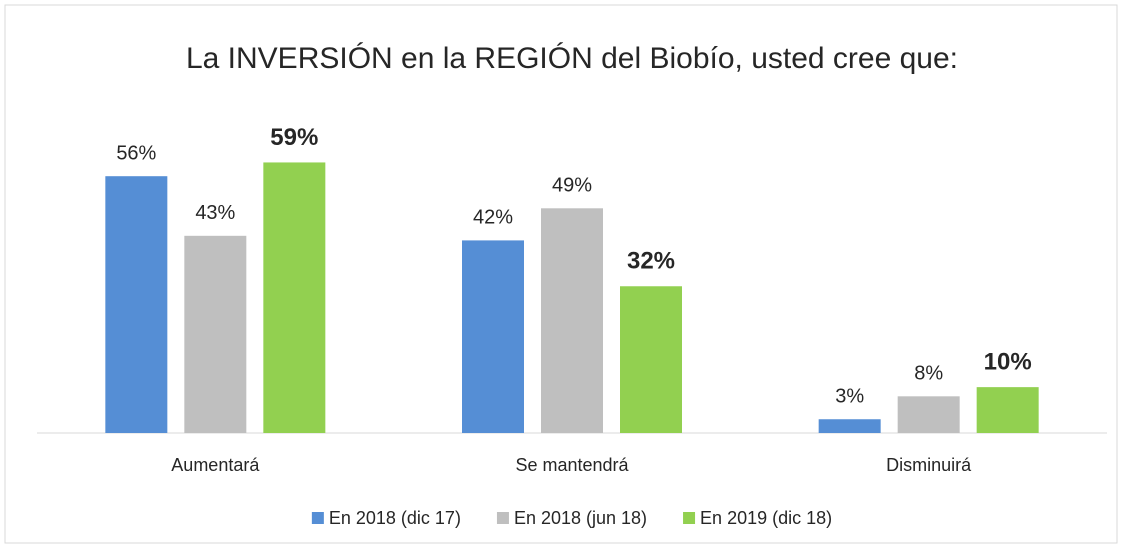  Describe the element at coordinates (1008, 361) in the screenshot. I see `data-label: 10%` at that location.